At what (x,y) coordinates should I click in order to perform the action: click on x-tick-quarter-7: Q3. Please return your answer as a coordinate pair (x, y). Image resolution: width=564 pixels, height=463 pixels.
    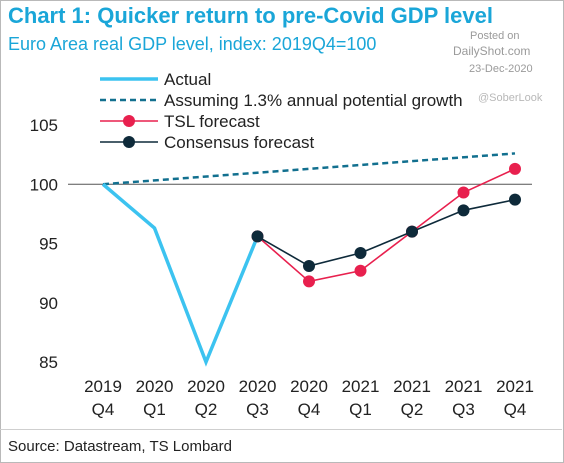
    Looking at the image, I should click on (463, 409).